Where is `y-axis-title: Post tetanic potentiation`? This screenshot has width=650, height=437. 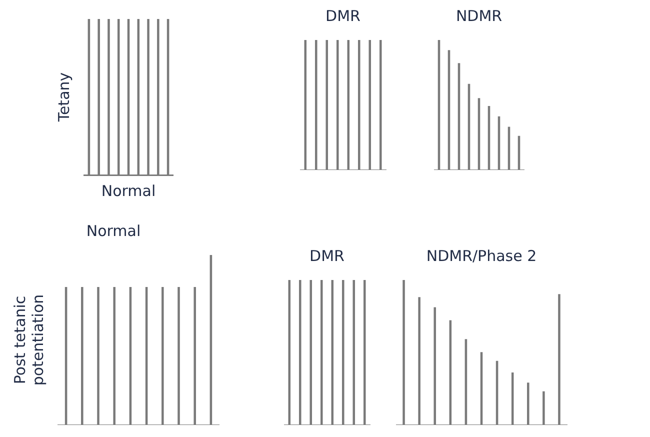 y-axis-title: Post tetanic potentiation is located at coordinates (28, 340).